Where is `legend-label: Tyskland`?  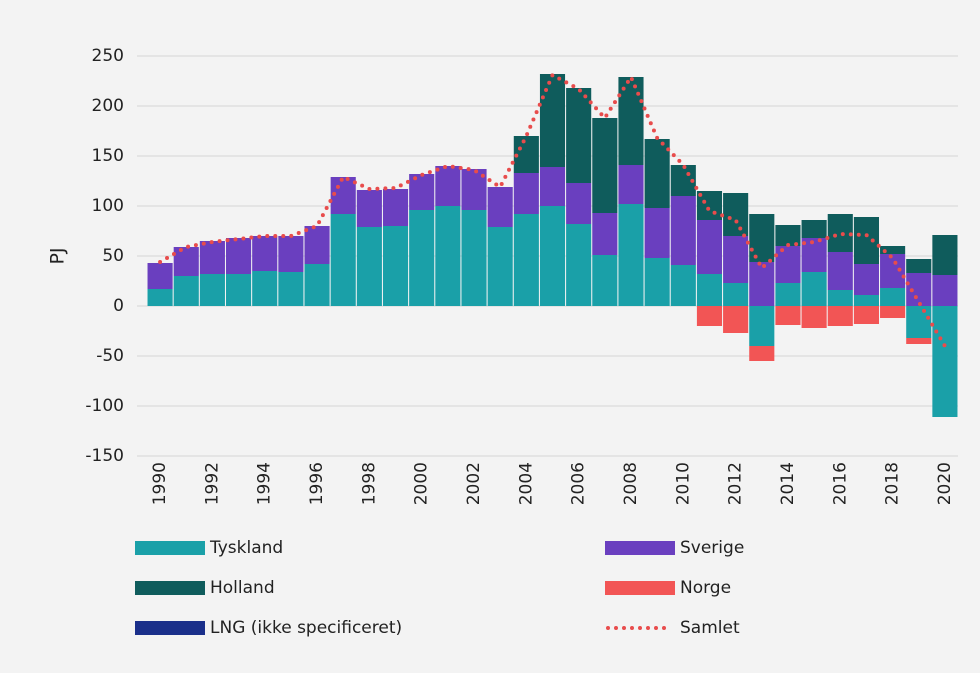
legend-label: Tyskland is located at coordinates (246, 548).